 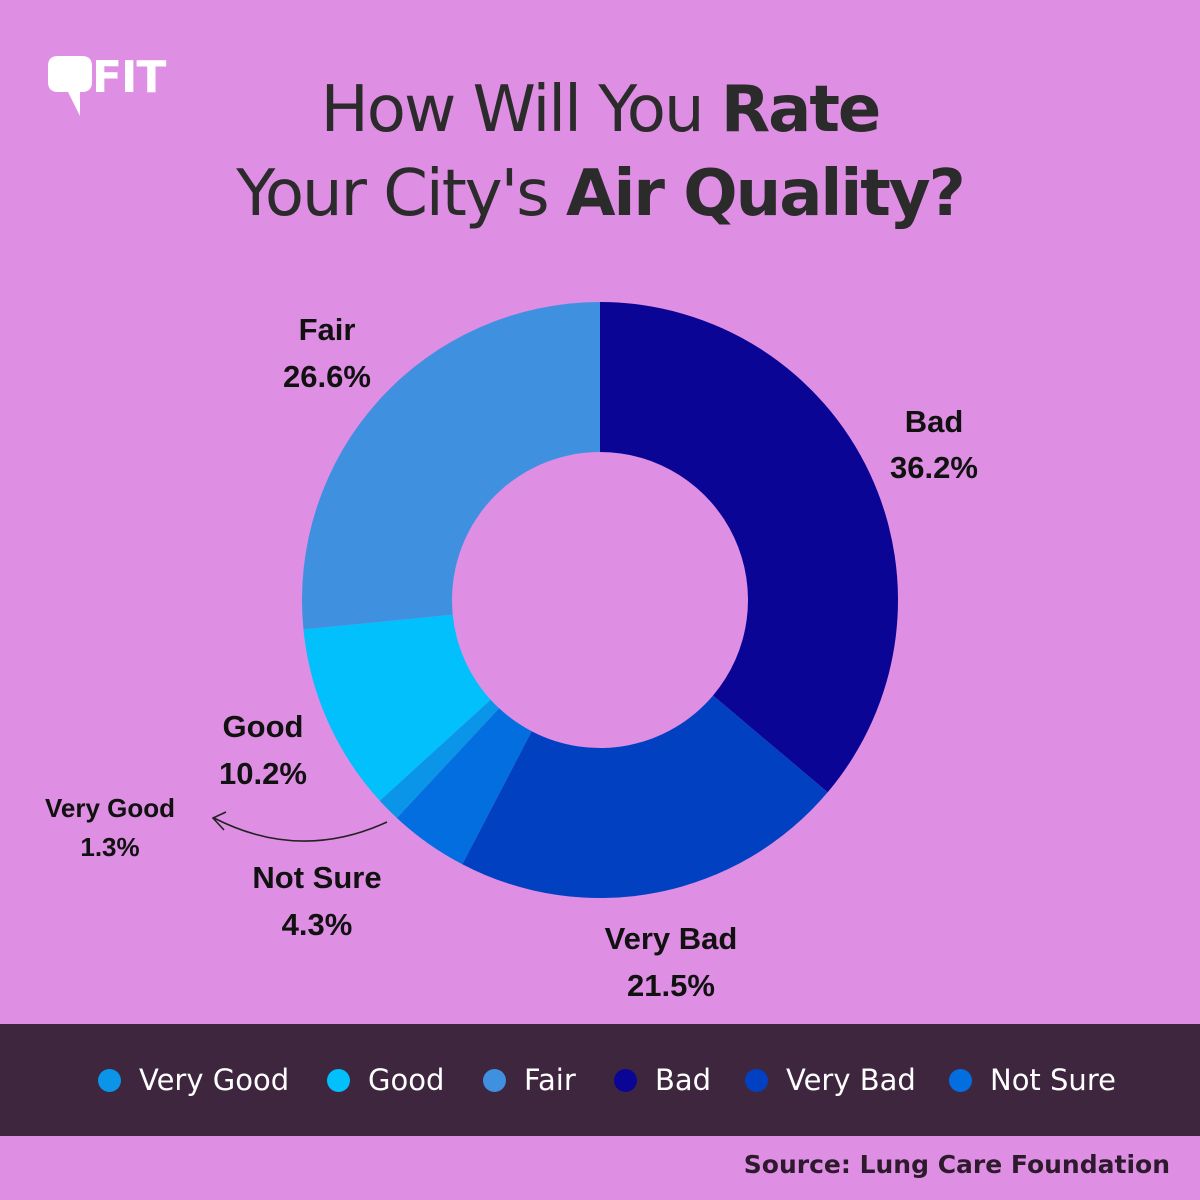 I want to click on legend-item-very-bad: Very Bad, so click(x=830, y=1080).